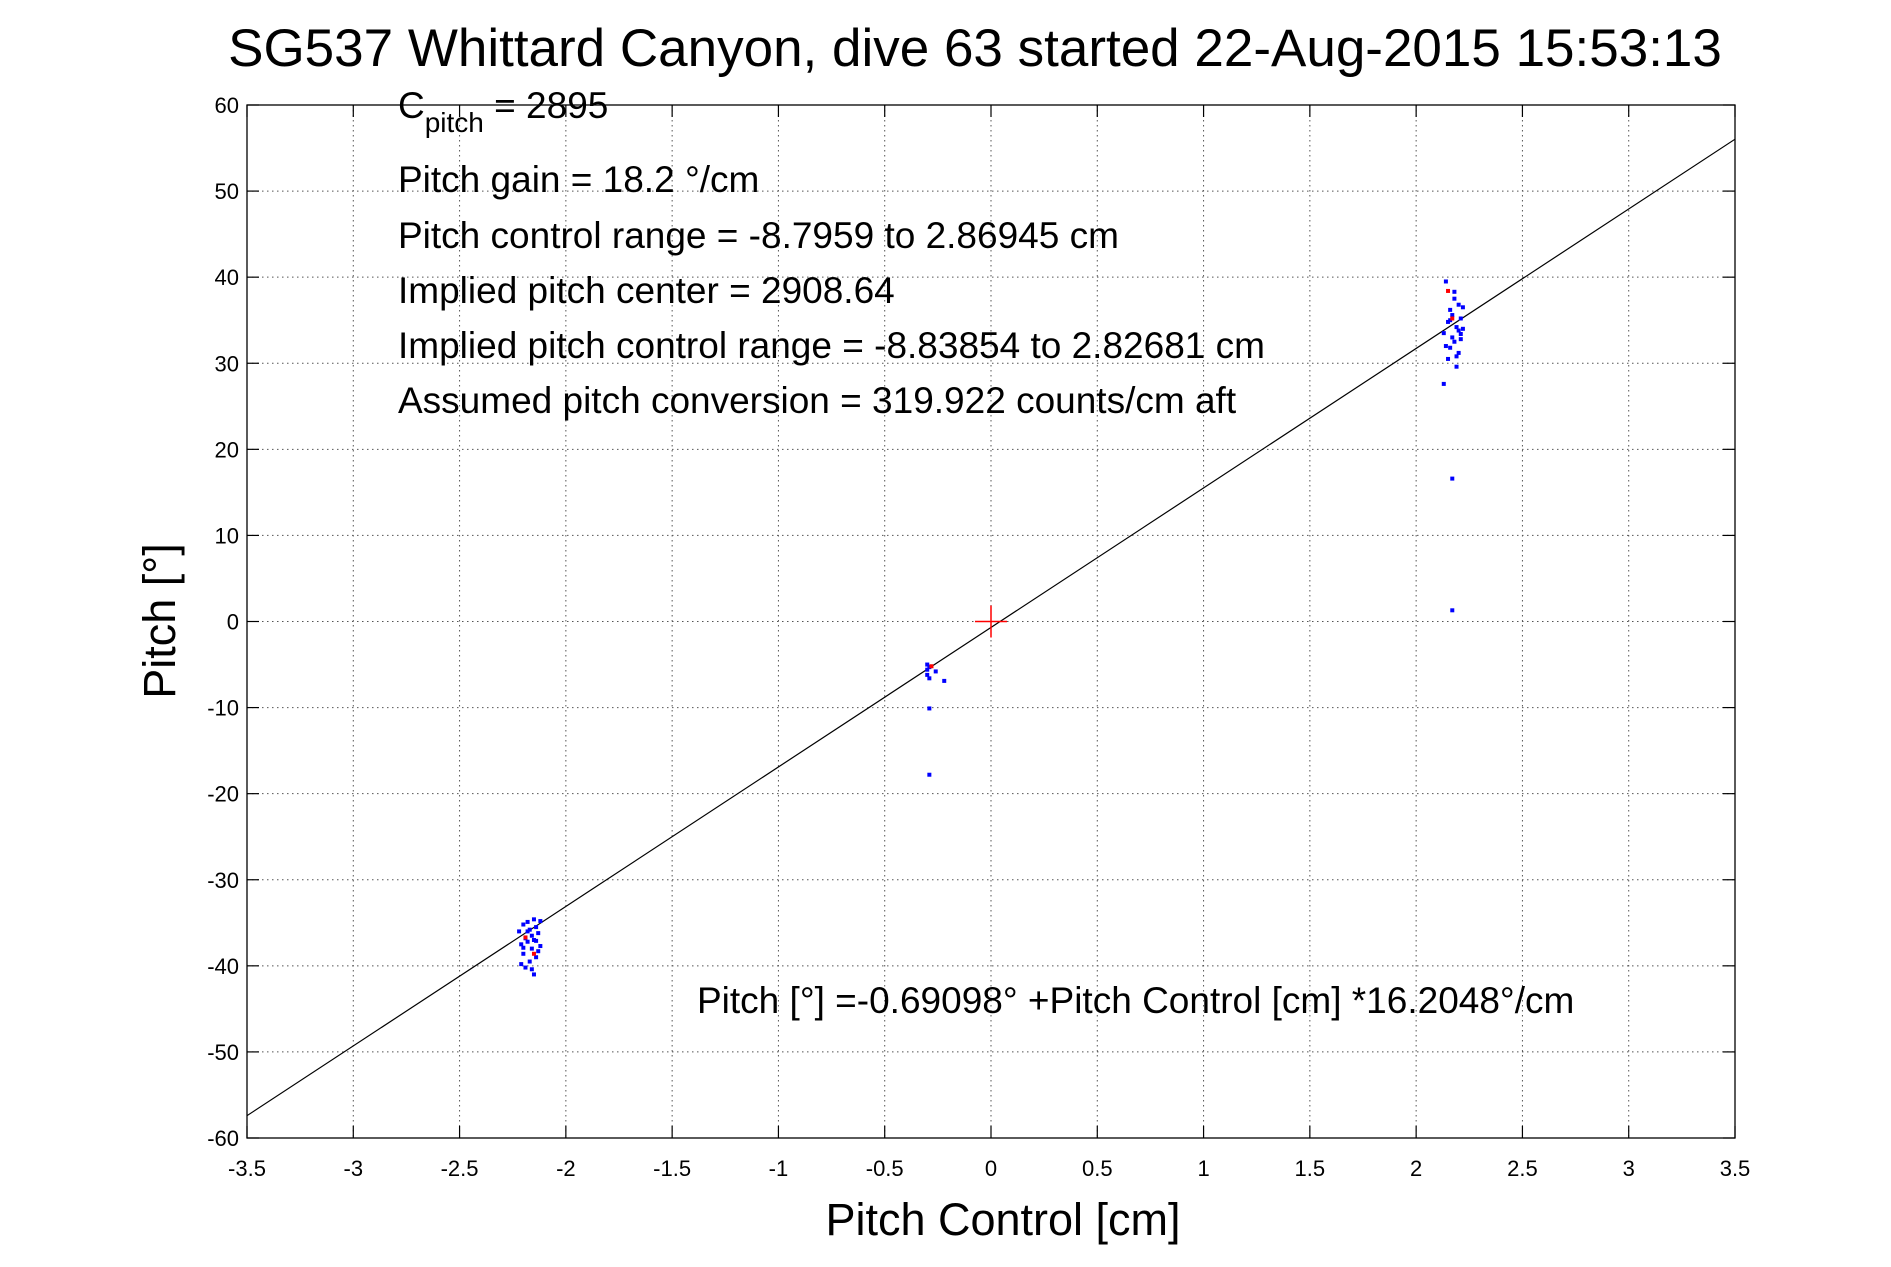  What do you see at coordinates (247, 1168) in the screenshot?
I see `x-tick-label: -3.5` at bounding box center [247, 1168].